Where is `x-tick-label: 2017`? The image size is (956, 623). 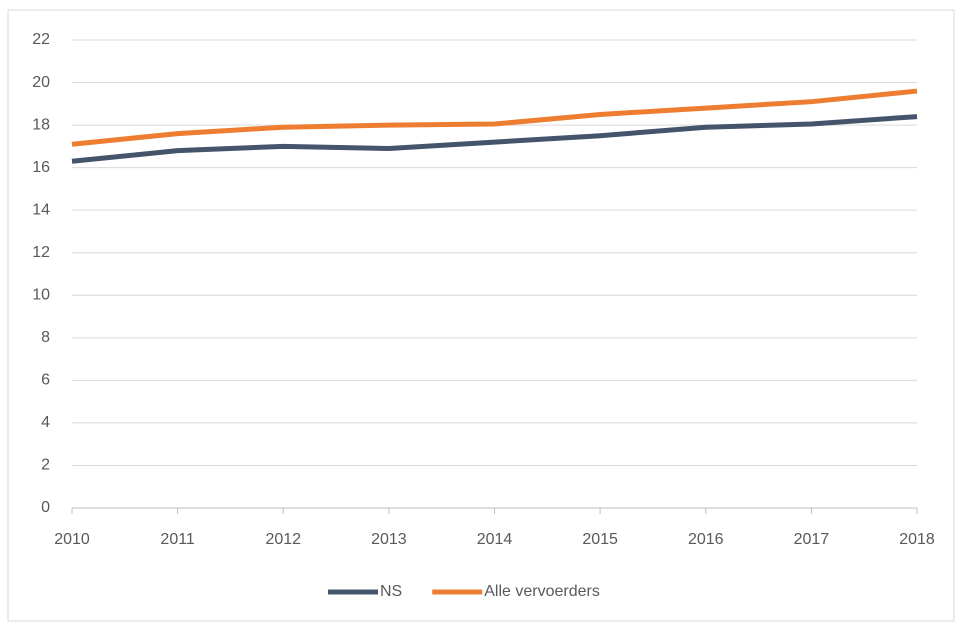
x-tick-label: 2017 is located at coordinates (812, 539).